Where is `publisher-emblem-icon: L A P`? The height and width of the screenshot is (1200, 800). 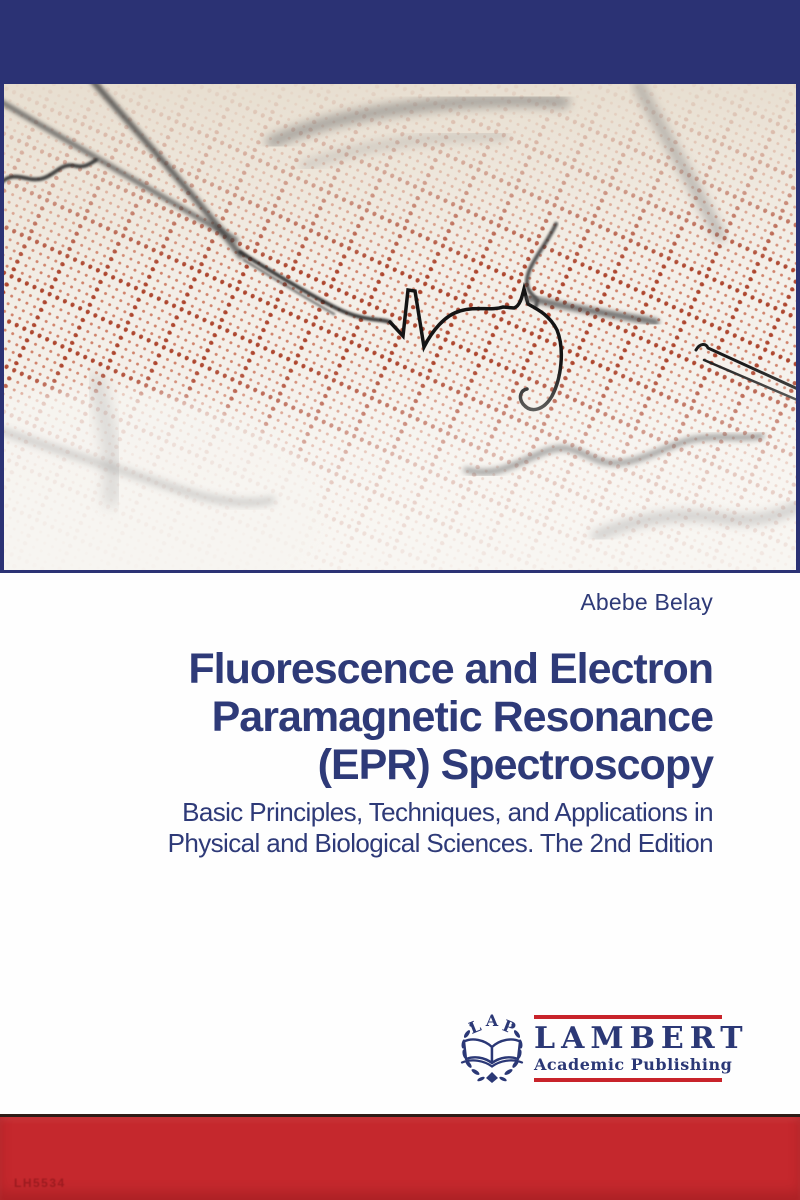
publisher-emblem-icon: L A P is located at coordinates (492, 1047).